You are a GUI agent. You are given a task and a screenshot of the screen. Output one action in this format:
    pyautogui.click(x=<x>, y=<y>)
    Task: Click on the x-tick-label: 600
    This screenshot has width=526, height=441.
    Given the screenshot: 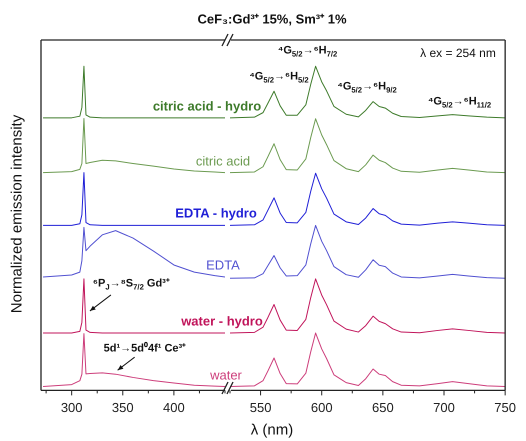 What is the action you would take?
    pyautogui.click(x=321, y=407)
    